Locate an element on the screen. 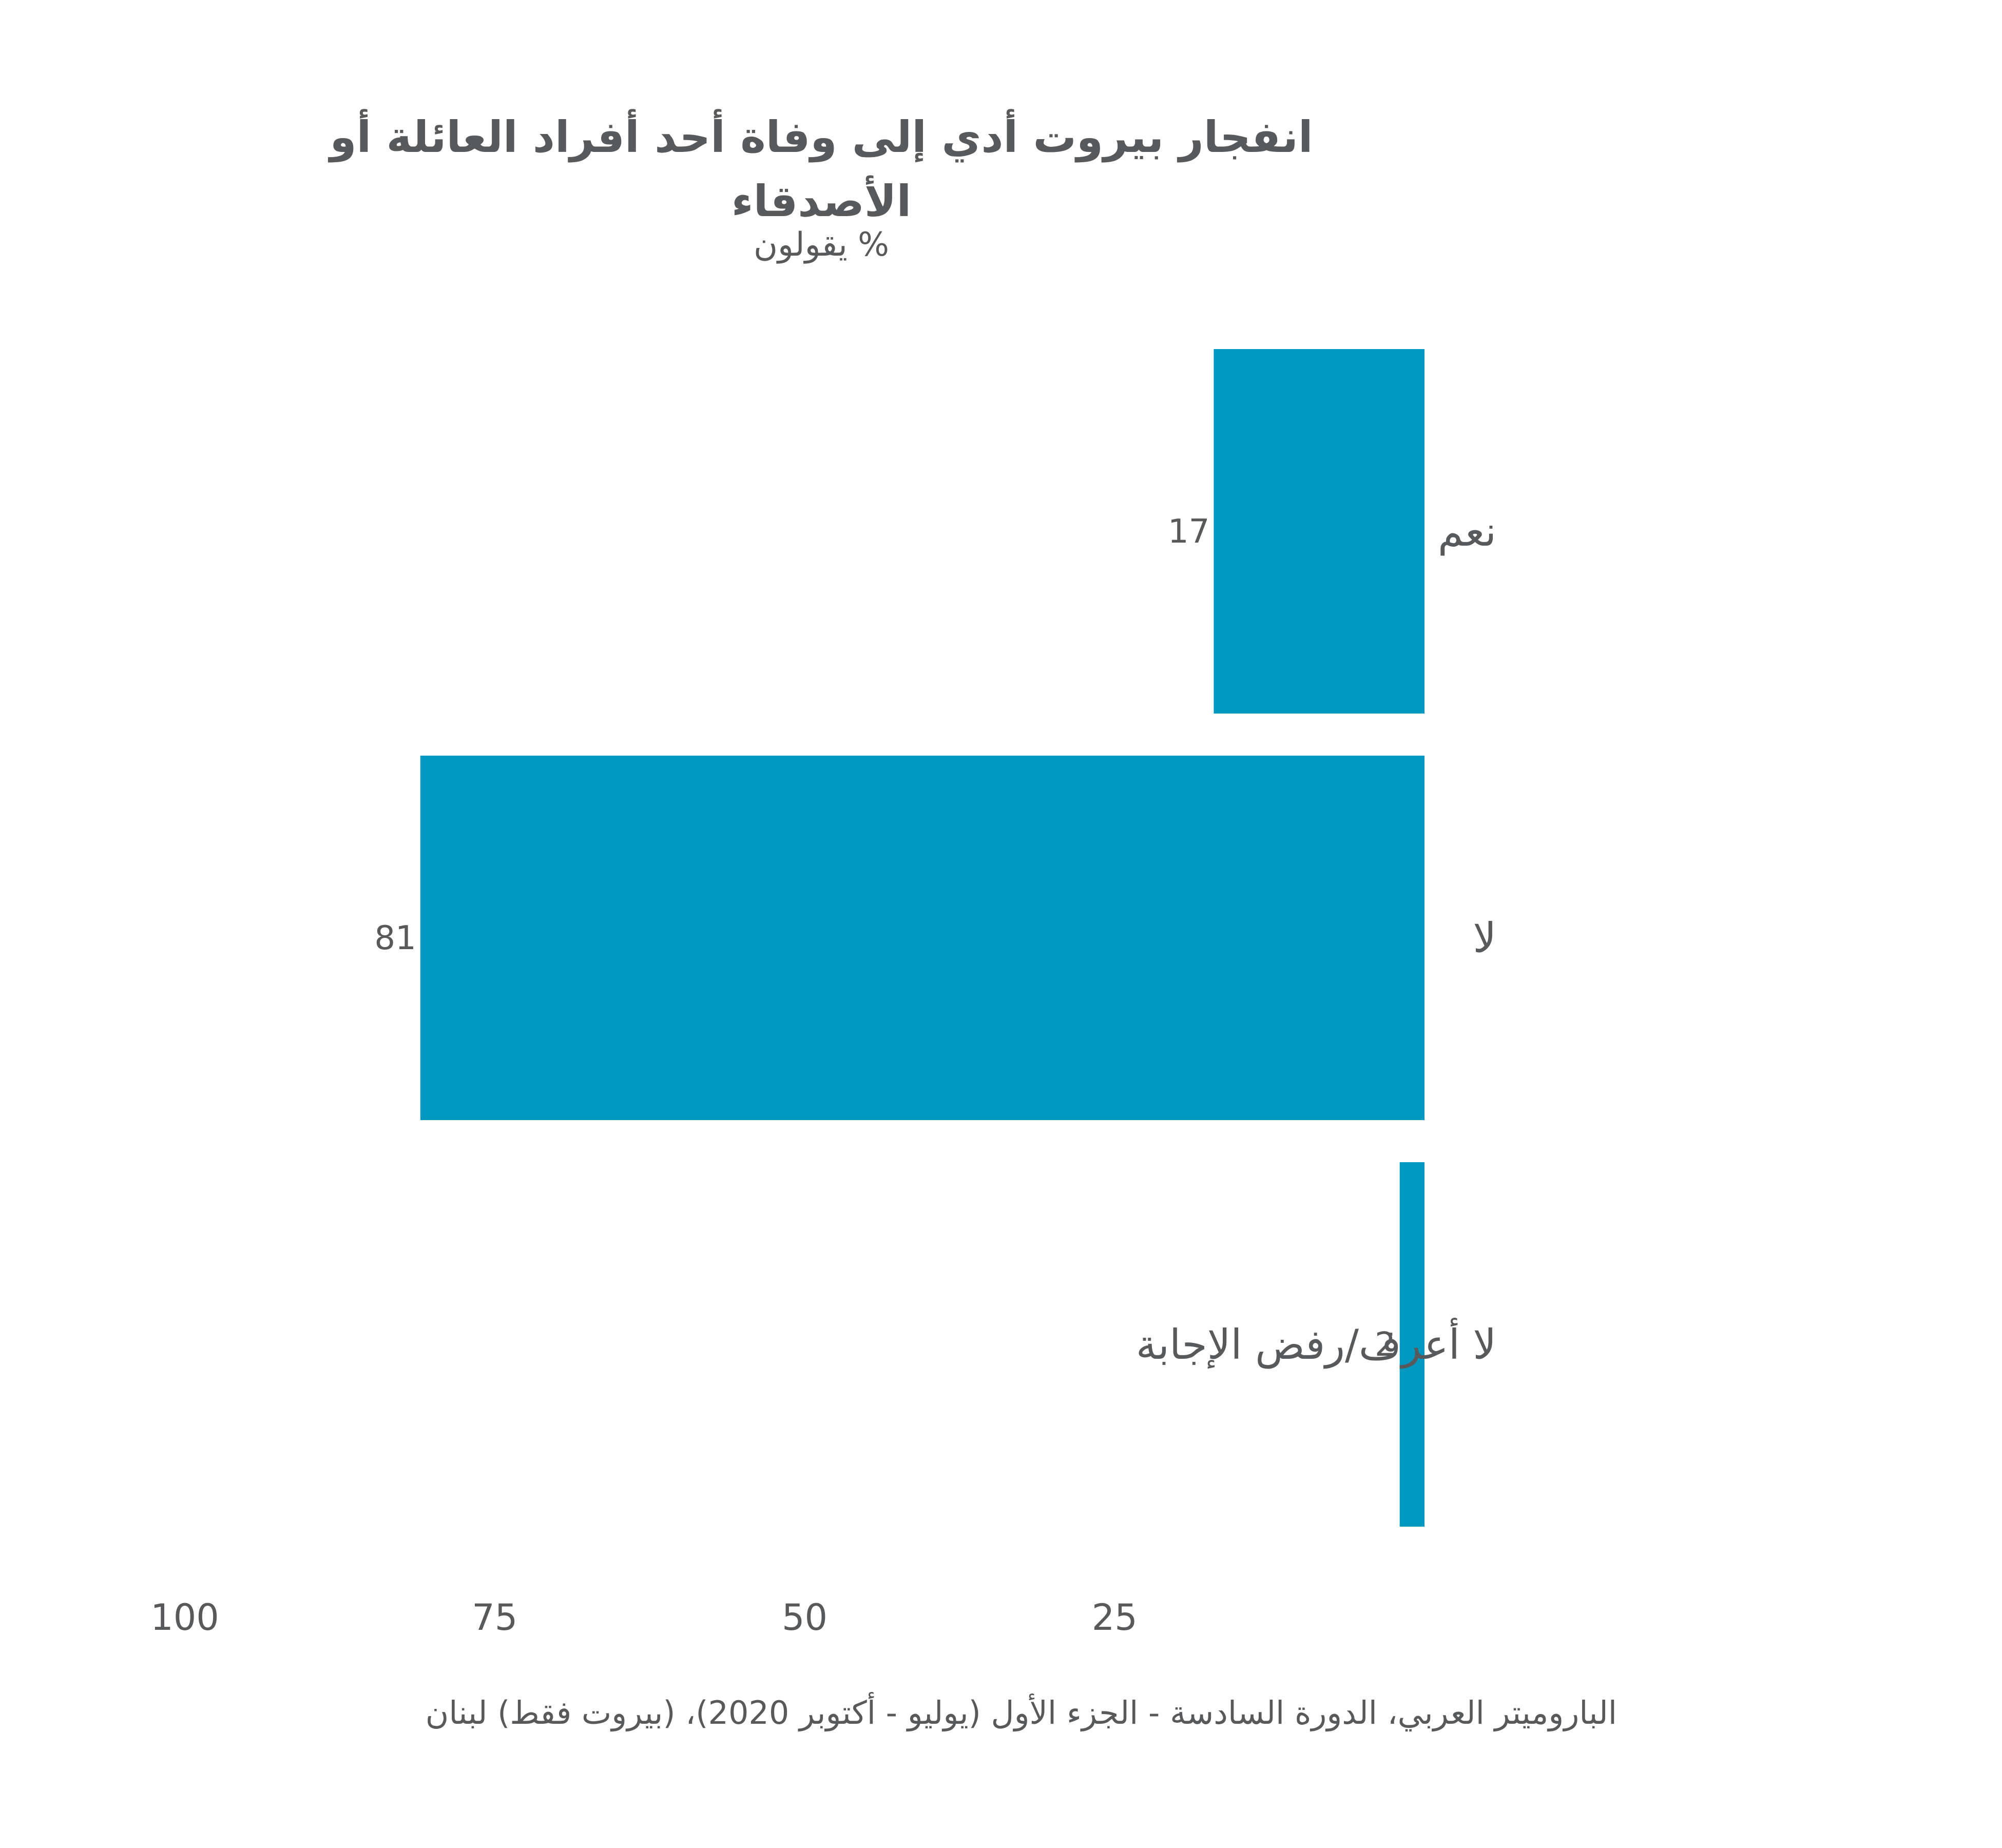  x-tick-label-0: 100 is located at coordinates (184, 1617).